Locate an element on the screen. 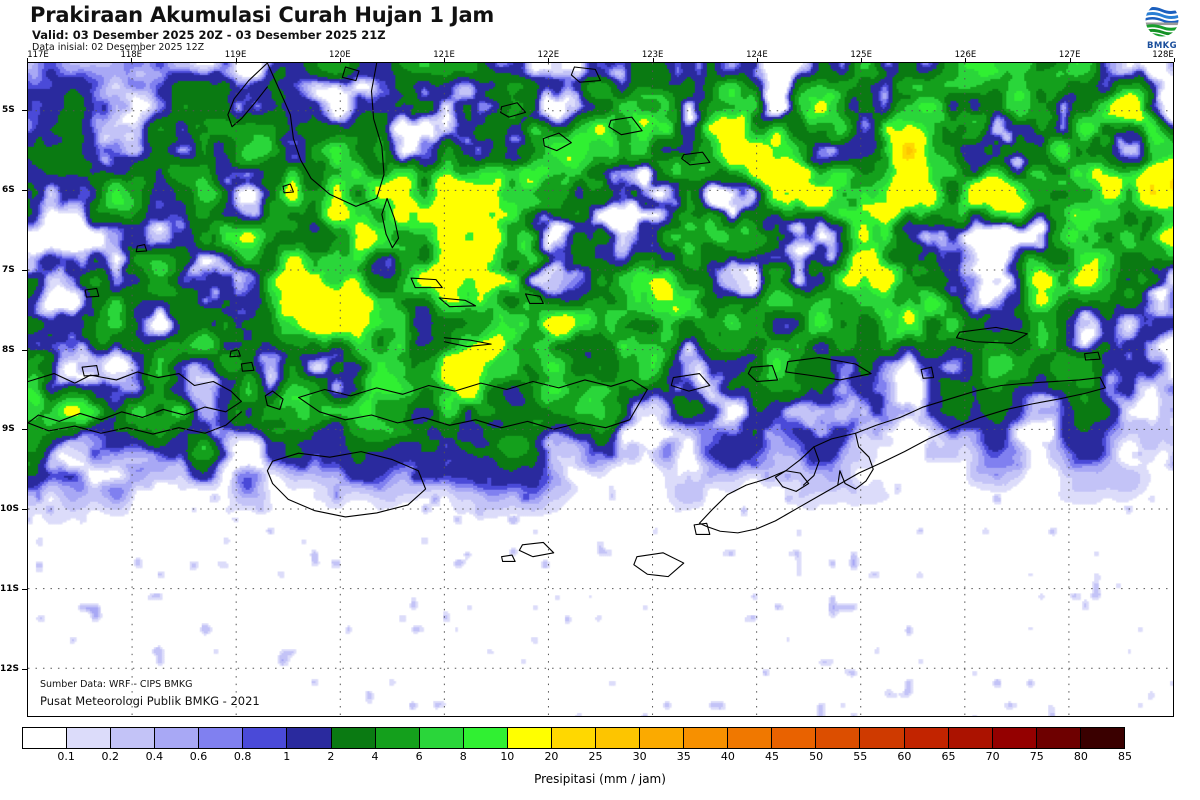 Image resolution: width=1200 pixels, height=800 pixels. colorbar-tick-label: 0.4 is located at coordinates (154, 756).